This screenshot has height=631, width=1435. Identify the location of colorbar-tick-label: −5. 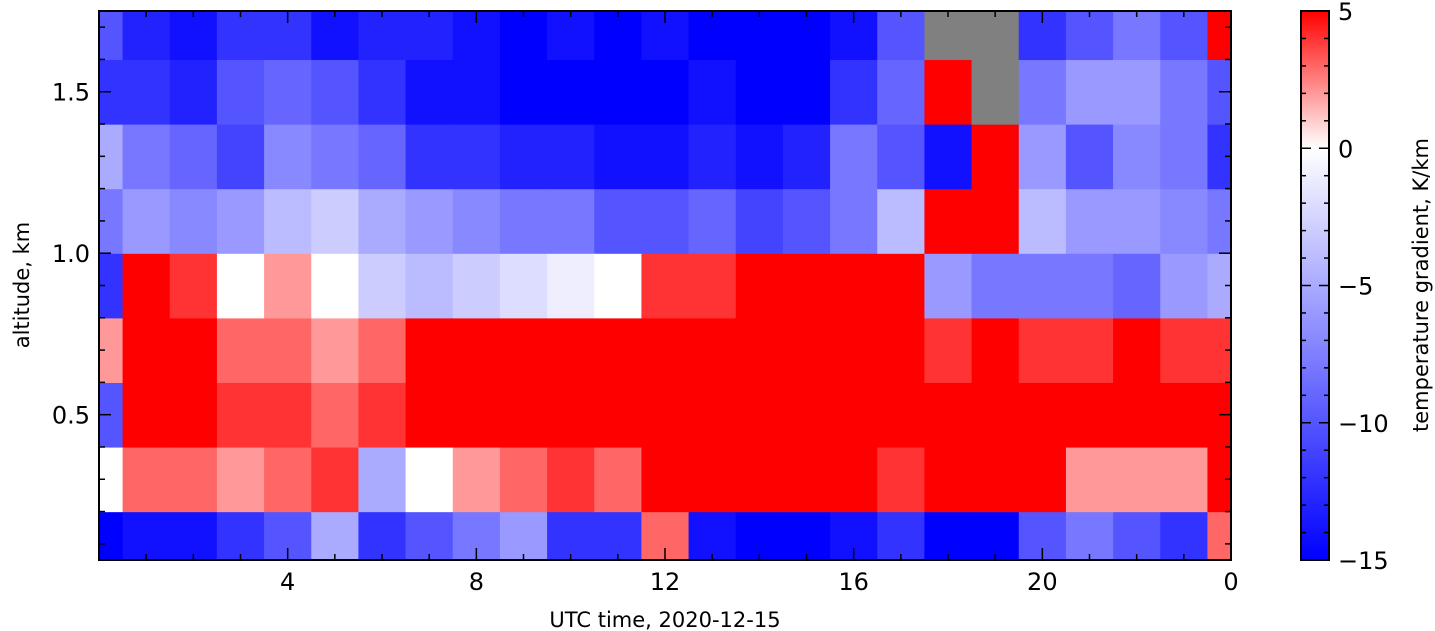
(1355, 287).